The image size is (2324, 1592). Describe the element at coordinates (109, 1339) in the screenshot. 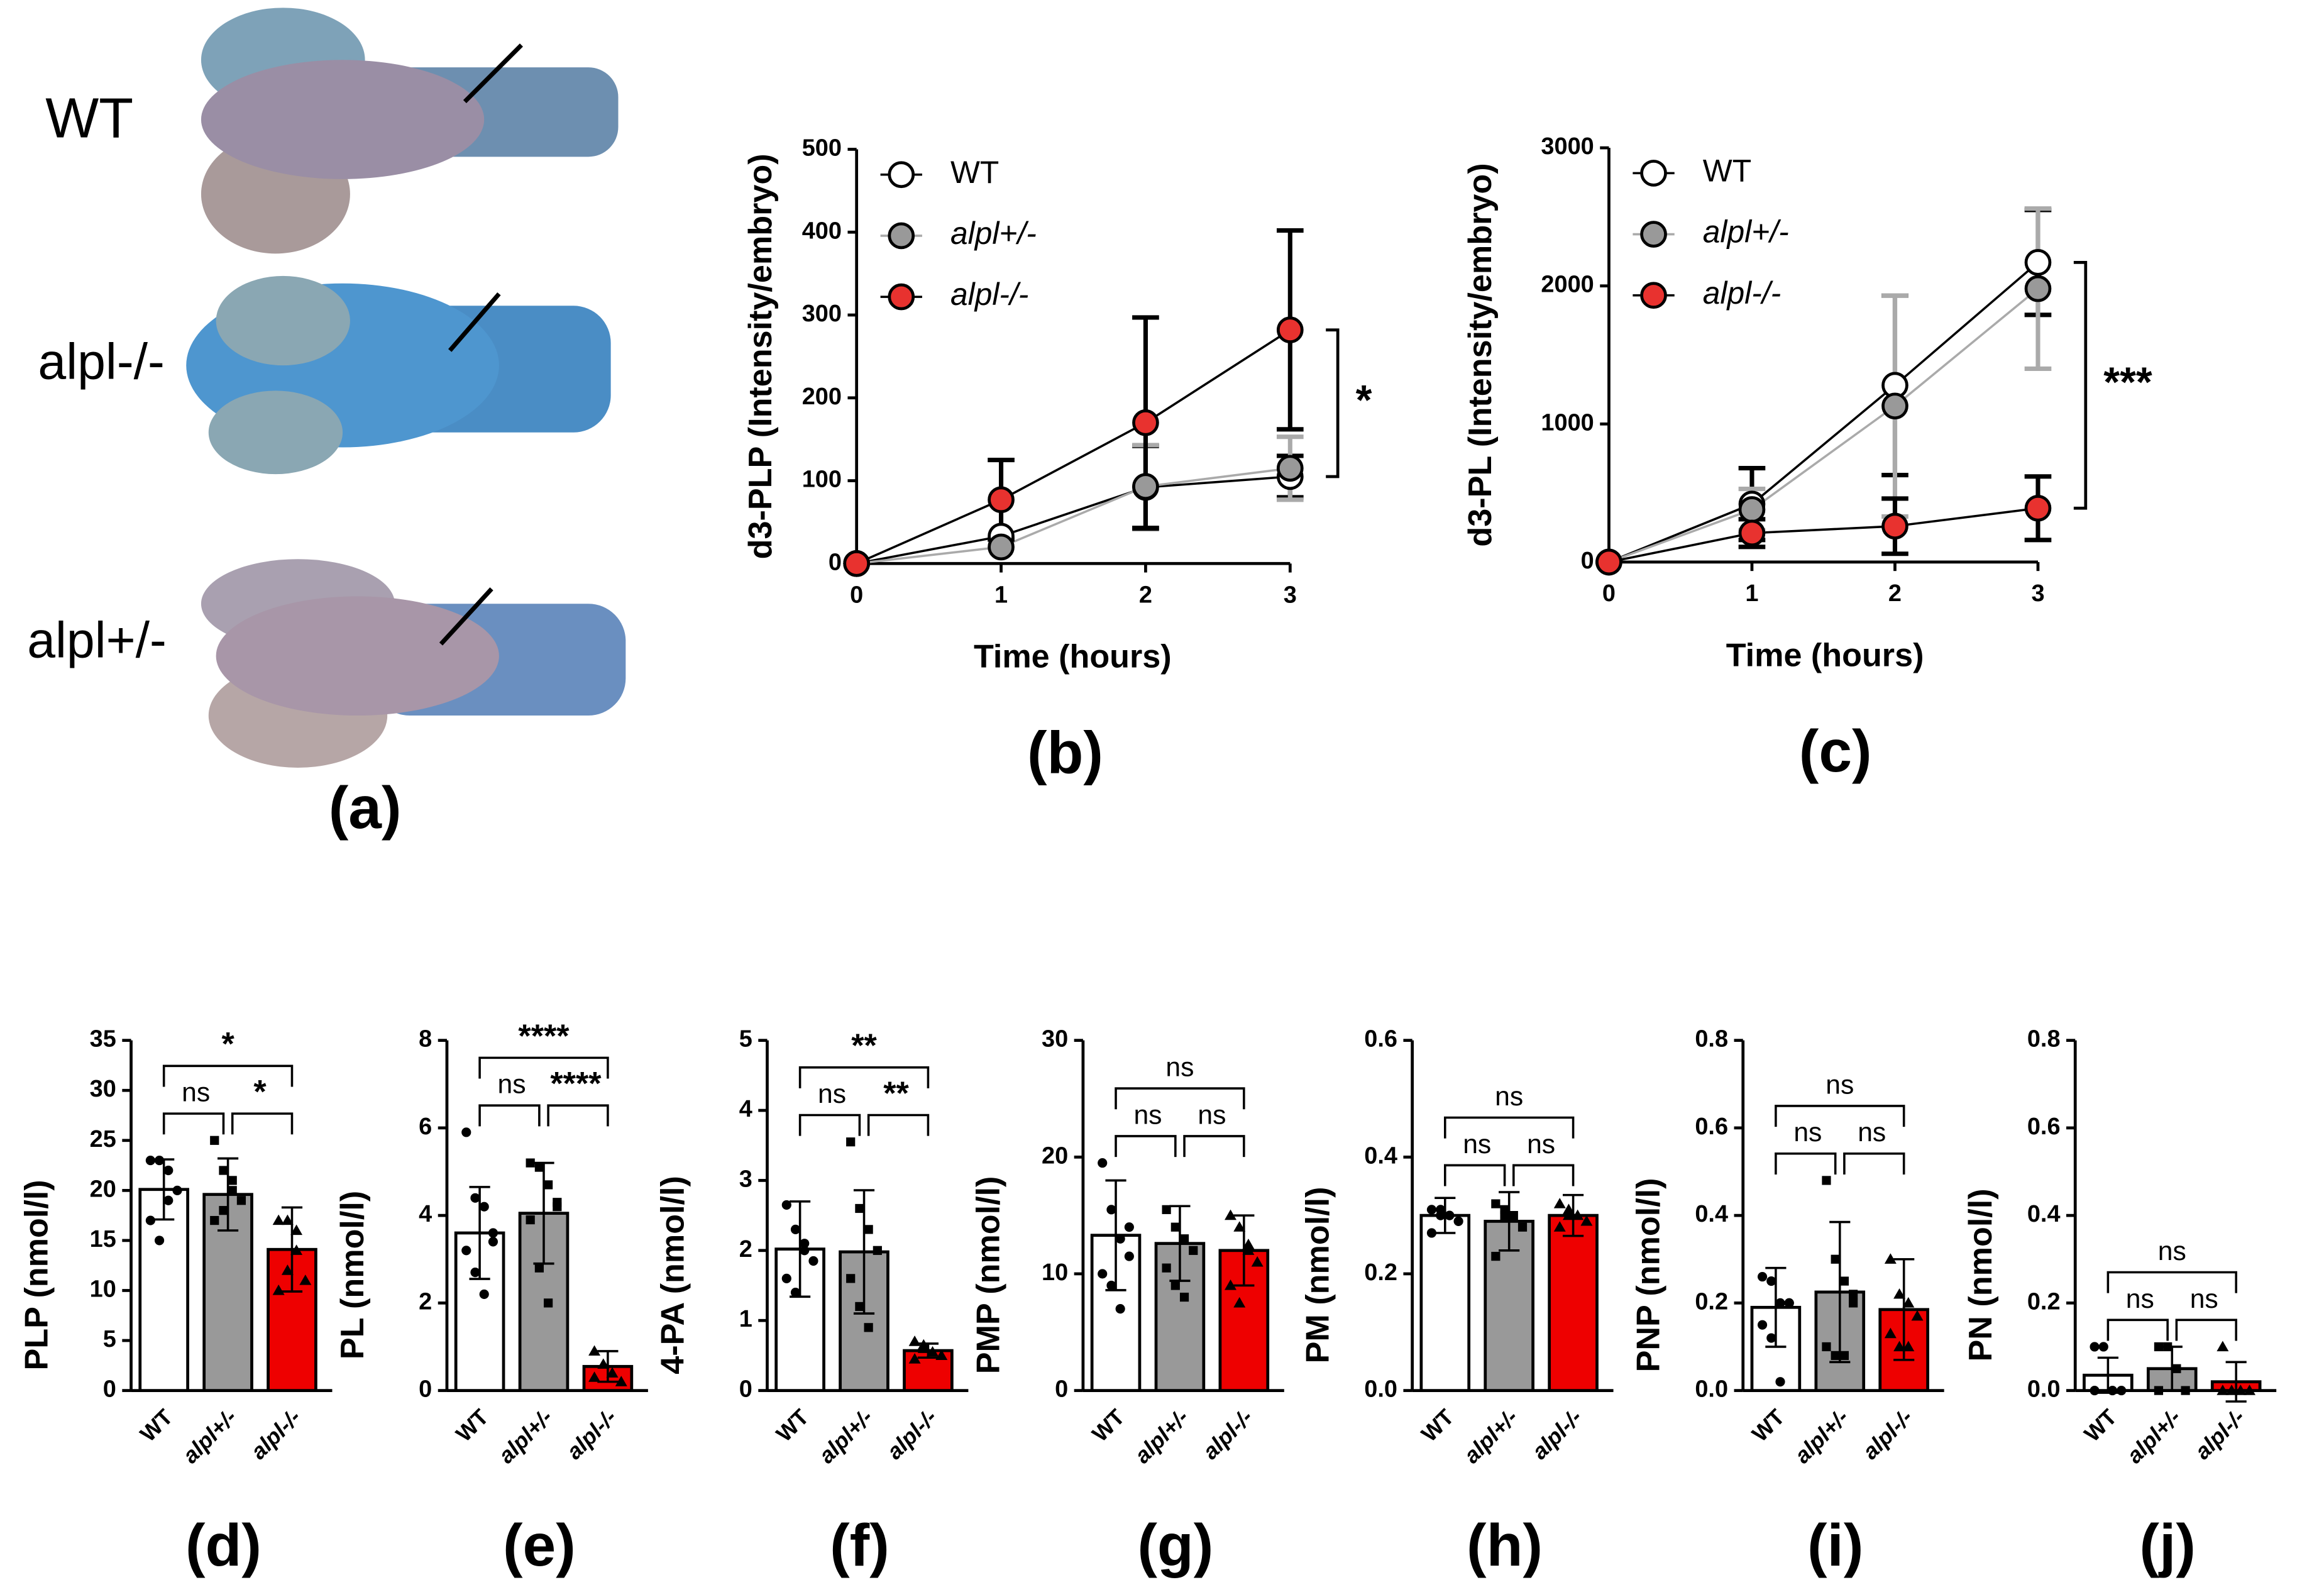

I see `y-tick-label: 5` at that location.